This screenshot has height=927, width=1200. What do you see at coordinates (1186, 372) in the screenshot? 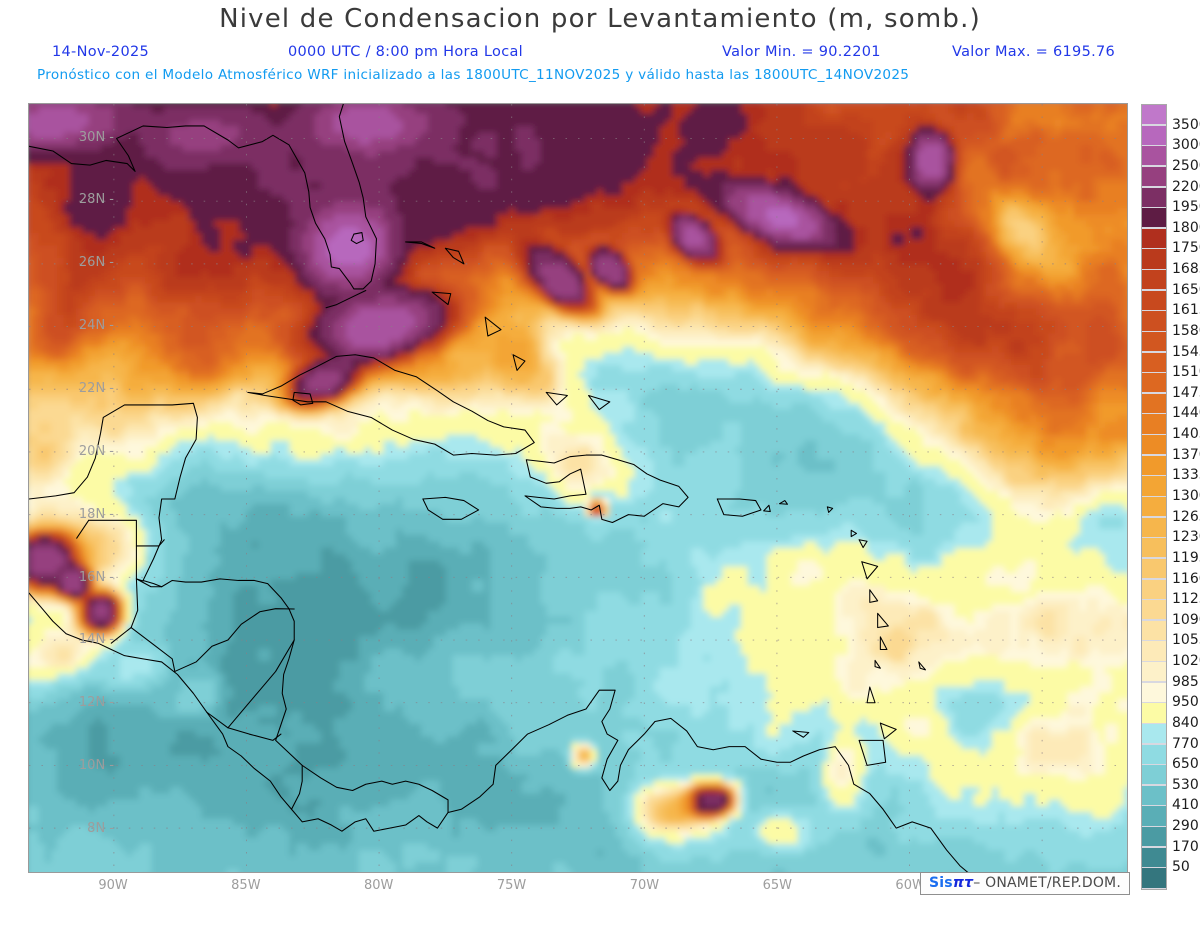
I see `colorbar-tick-label: 1510` at bounding box center [1186, 372].